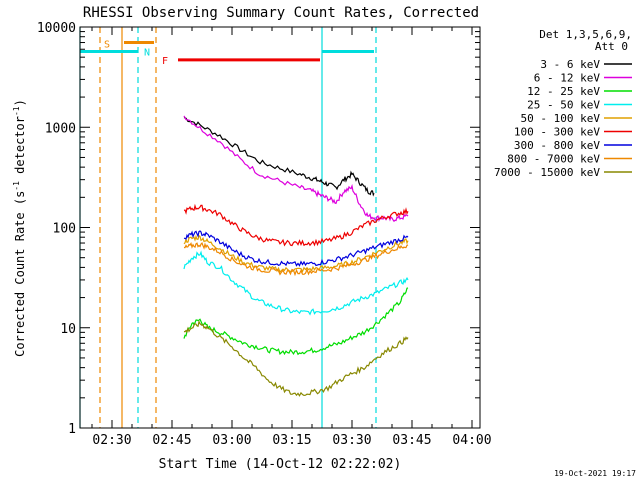 Image resolution: width=640 pixels, height=480 pixels. I want to click on x-tick-label: 03:15, so click(291, 440).